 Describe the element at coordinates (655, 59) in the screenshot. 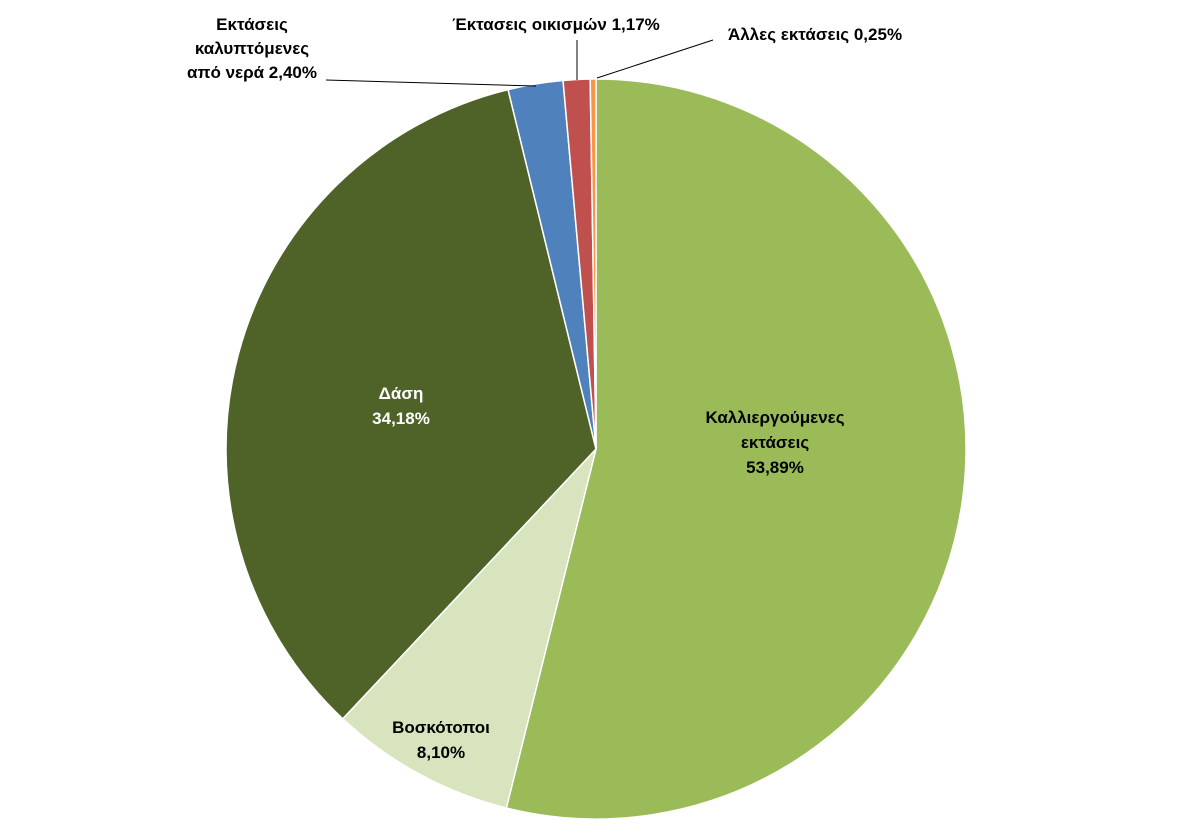

I see `leader-line-other` at that location.